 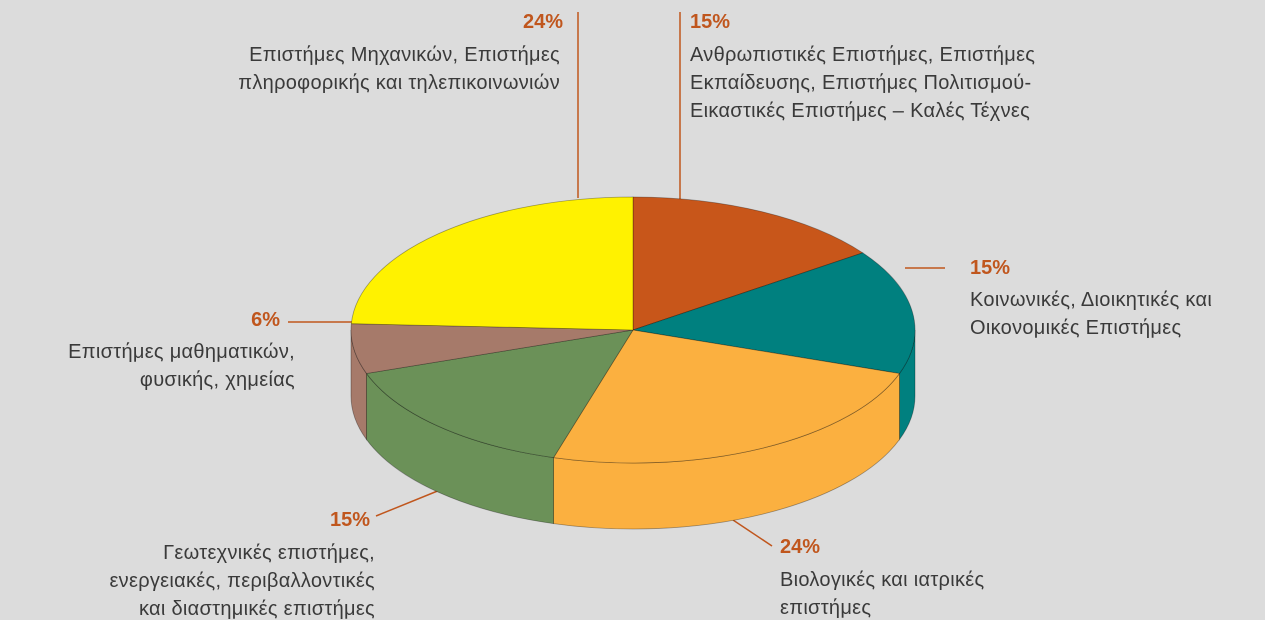 What do you see at coordinates (882, 594) in the screenshot?
I see `category-label: Βιολογικές και ιατρικές επιστήμες` at bounding box center [882, 594].